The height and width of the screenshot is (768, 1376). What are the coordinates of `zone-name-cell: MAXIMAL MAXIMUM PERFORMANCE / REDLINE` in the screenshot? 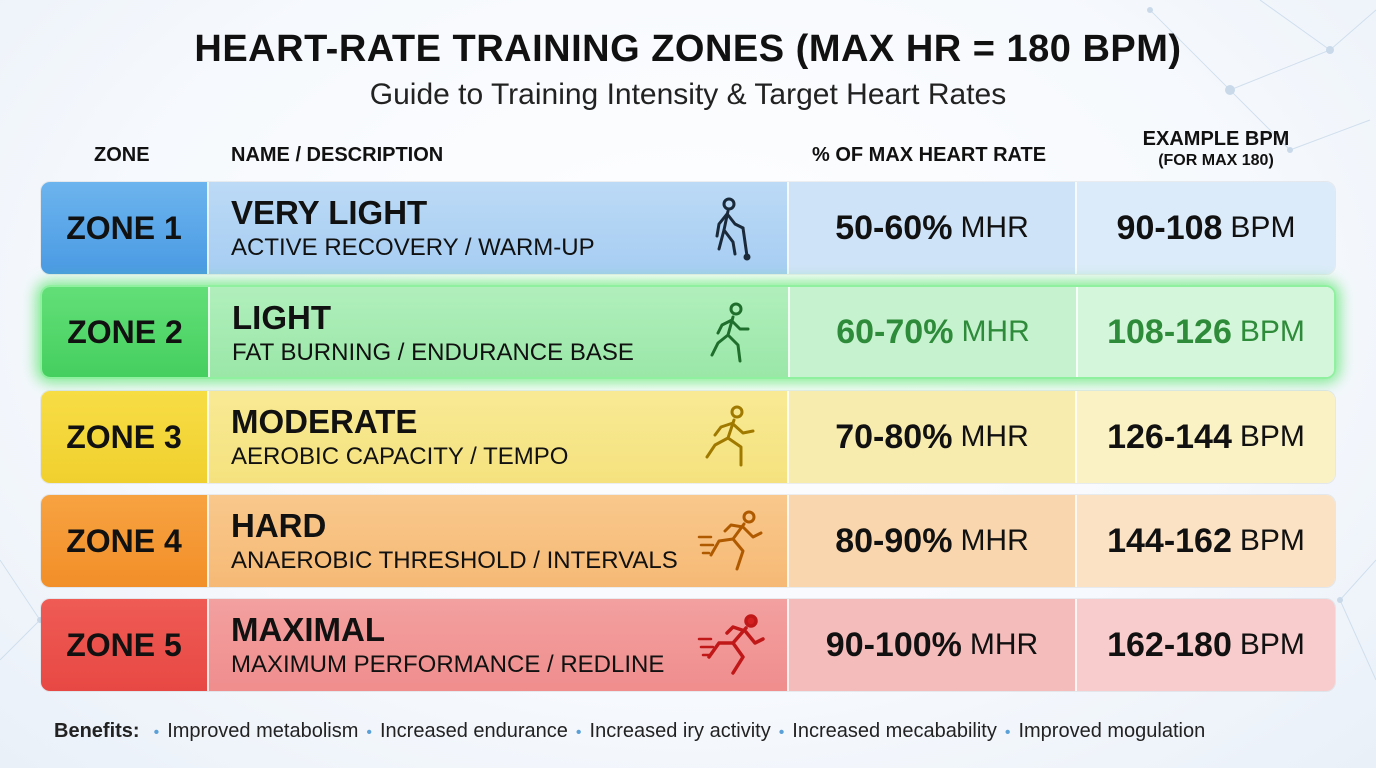 It's located at (499, 645).